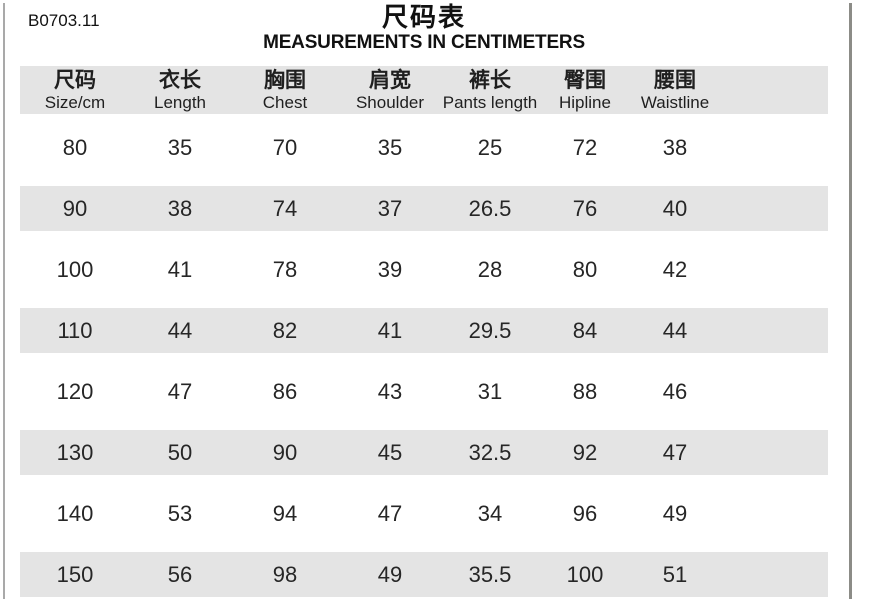 The height and width of the screenshot is (605, 876). I want to click on header-label-en: Chest, so click(285, 102).